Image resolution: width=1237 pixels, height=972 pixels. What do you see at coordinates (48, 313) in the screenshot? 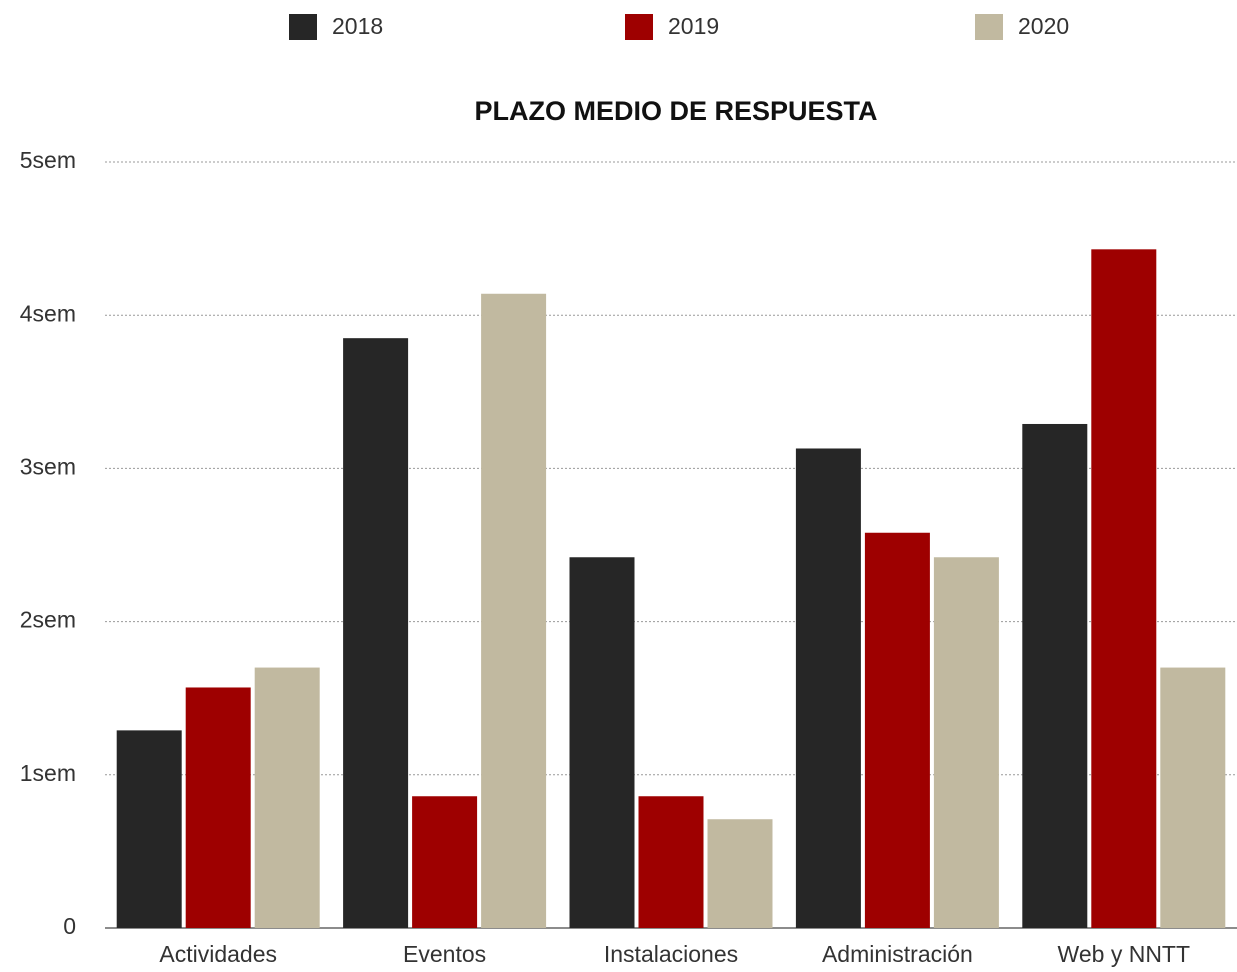
I see `y-tick-label: 4sem` at bounding box center [48, 313].